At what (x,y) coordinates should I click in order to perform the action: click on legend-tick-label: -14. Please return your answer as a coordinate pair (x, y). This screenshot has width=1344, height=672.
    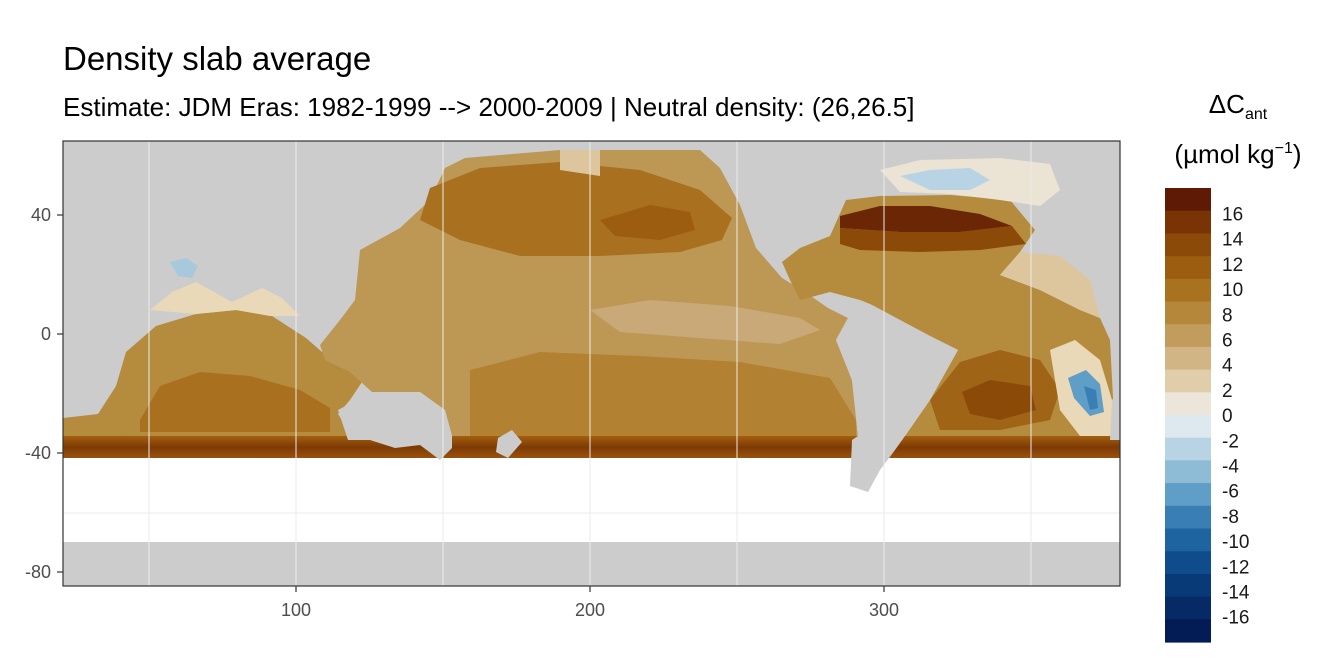
    Looking at the image, I should click on (1236, 593).